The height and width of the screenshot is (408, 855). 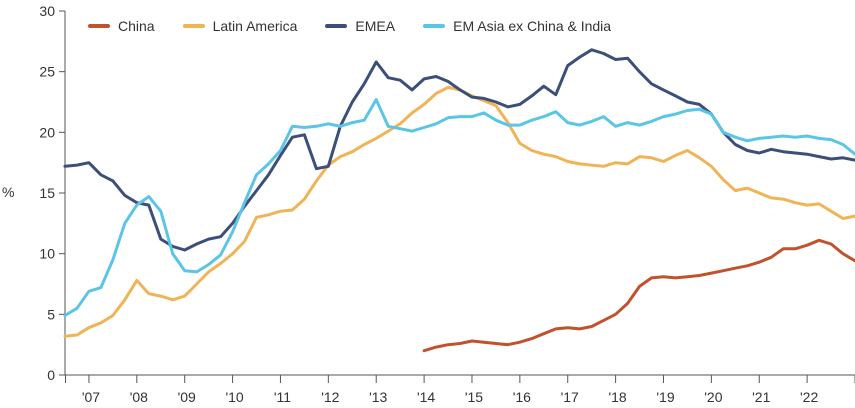 I want to click on y-axis-label: %, so click(x=8, y=192).